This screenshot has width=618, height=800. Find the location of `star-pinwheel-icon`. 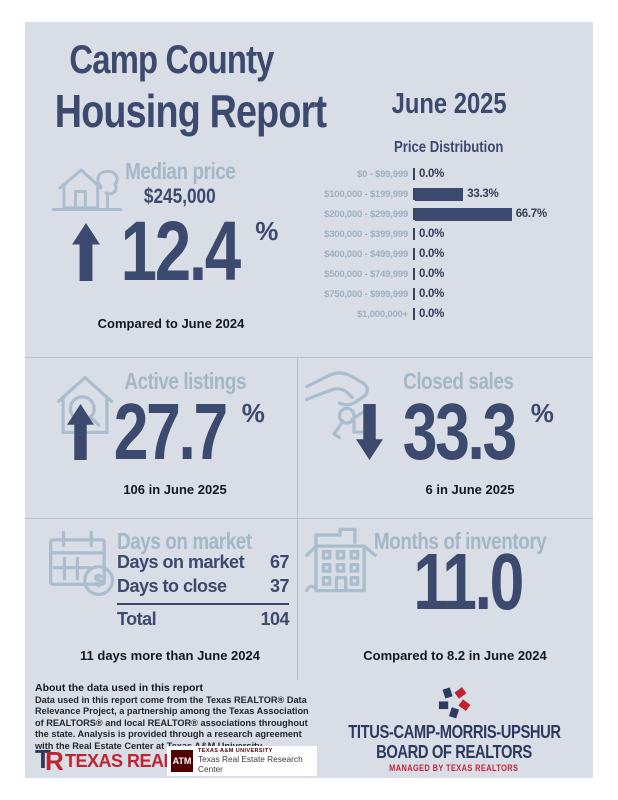

star-pinwheel-icon is located at coordinates (454, 703).